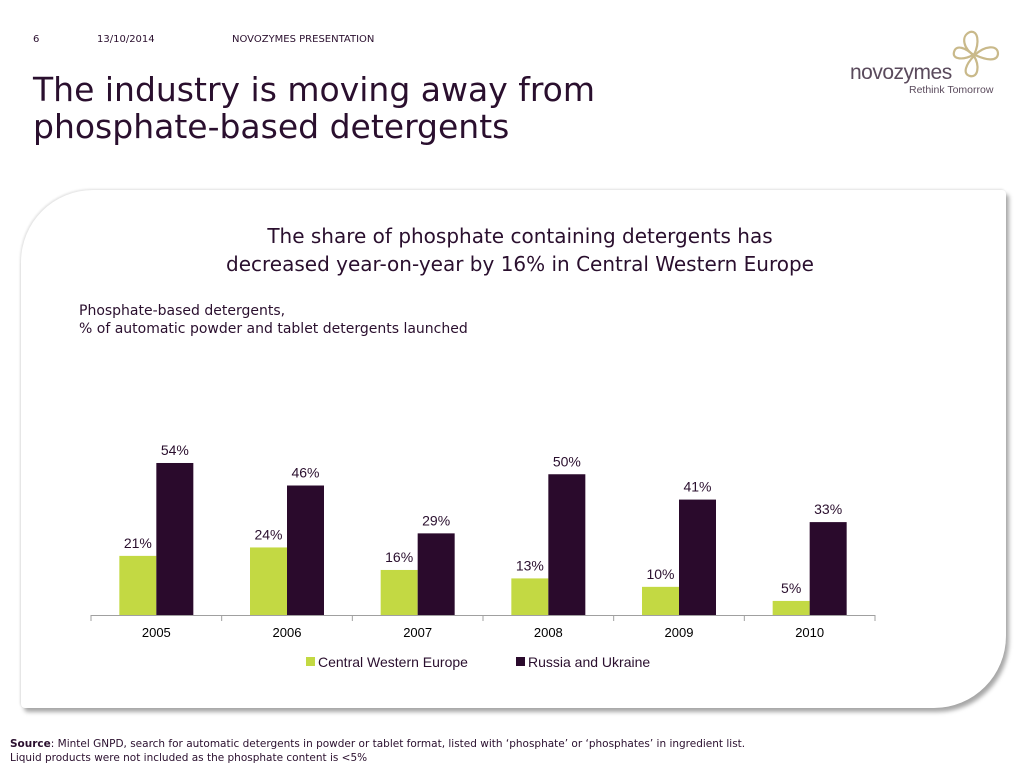  What do you see at coordinates (268, 534) in the screenshot?
I see `data-label-cwe-2006: 24%` at bounding box center [268, 534].